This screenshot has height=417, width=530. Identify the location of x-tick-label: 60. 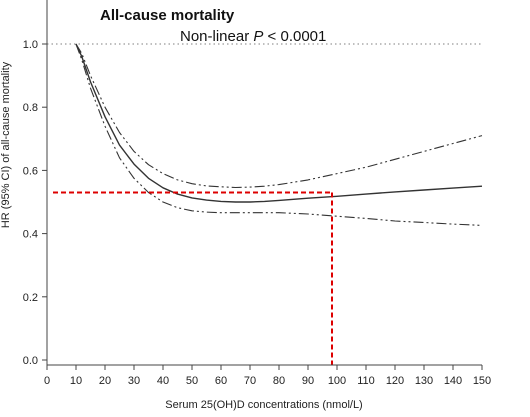
(221, 381).